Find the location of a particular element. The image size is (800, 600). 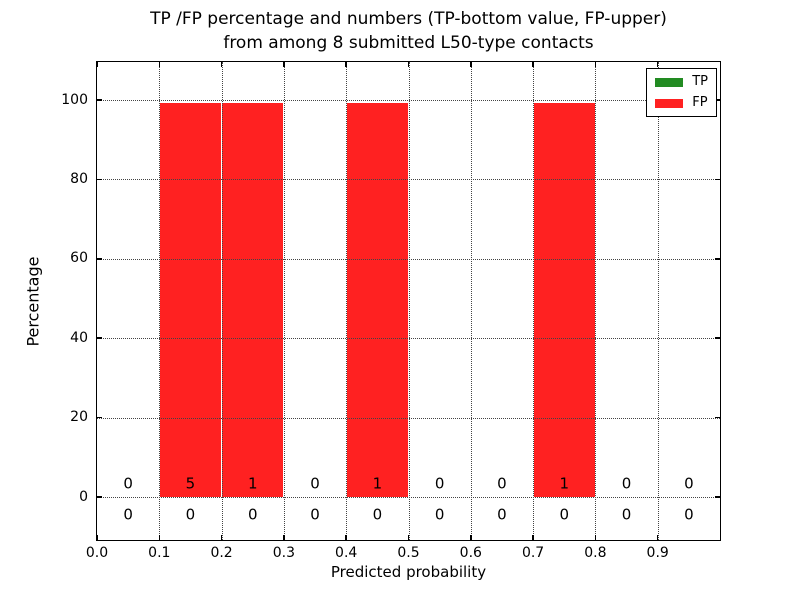

y-tick-label-80: 80 is located at coordinates (79, 178).